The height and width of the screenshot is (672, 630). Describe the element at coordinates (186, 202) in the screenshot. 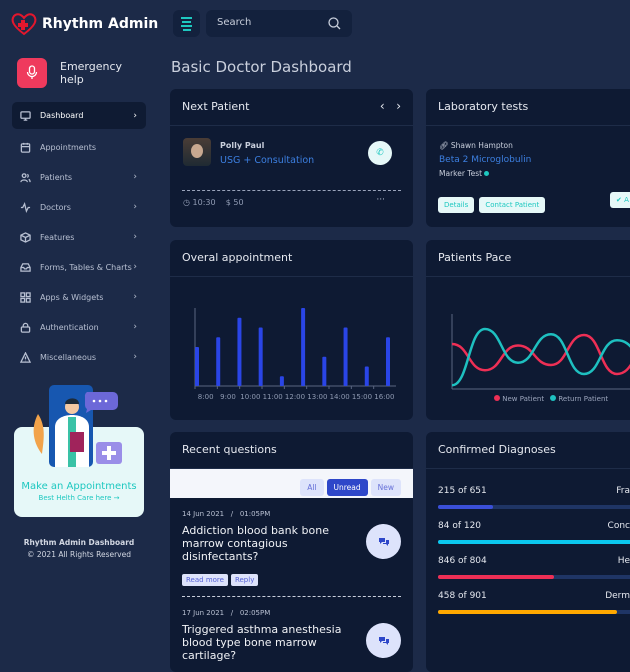

I see `clock-icon: ◷` at that location.